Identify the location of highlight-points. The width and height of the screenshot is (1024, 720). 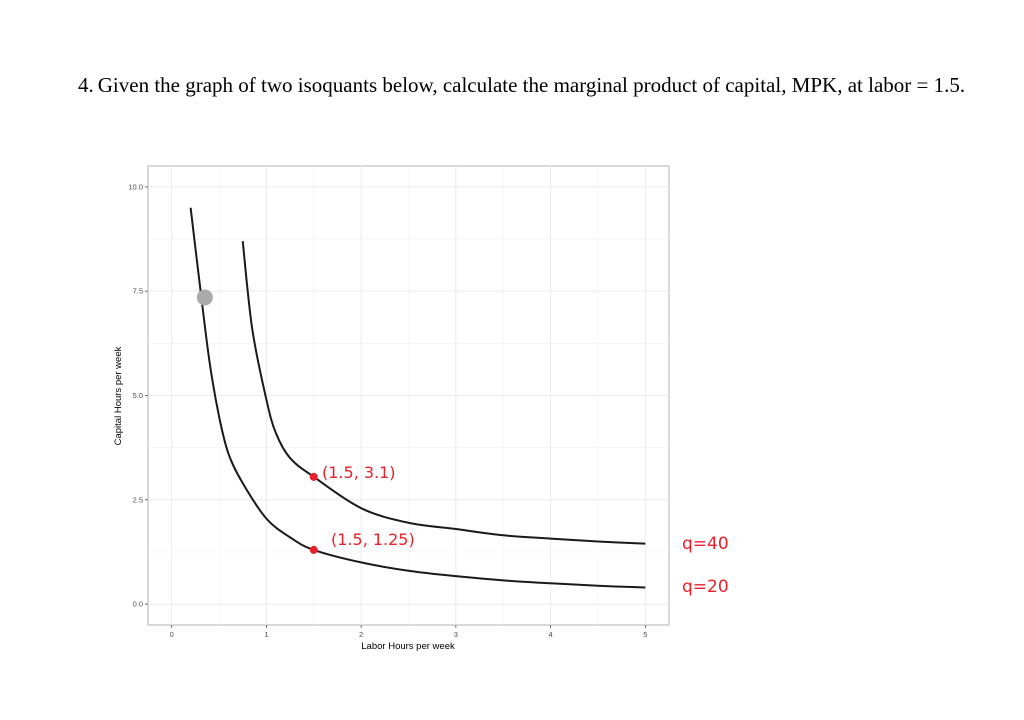
(257, 421).